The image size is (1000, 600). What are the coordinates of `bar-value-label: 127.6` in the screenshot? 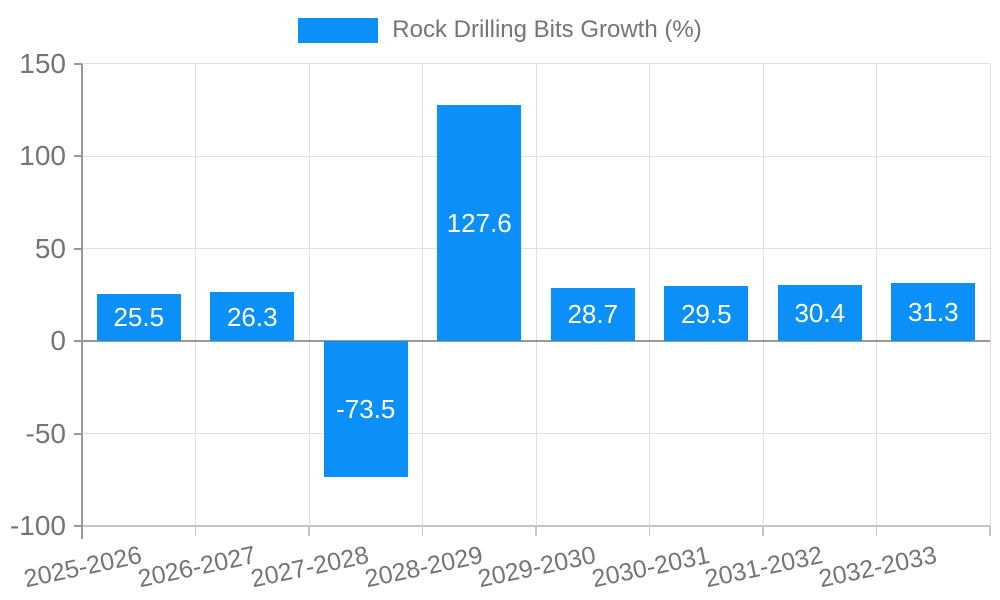 It's located at (479, 222).